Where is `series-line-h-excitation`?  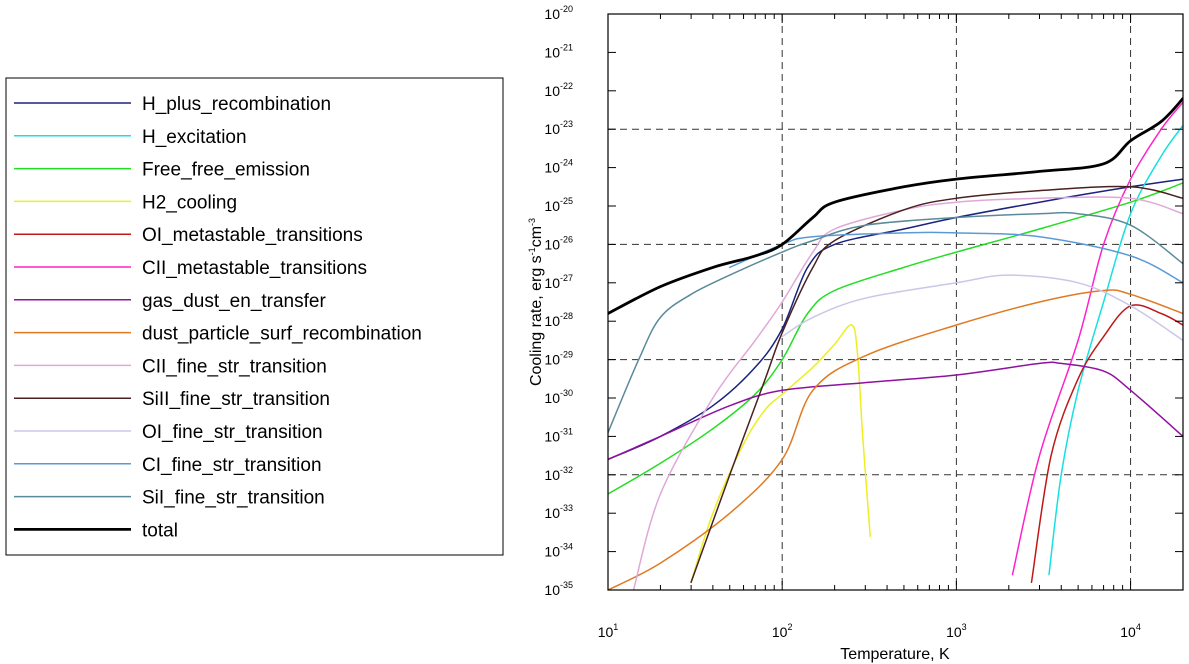
series-line-h-excitation is located at coordinates (1115, 350).